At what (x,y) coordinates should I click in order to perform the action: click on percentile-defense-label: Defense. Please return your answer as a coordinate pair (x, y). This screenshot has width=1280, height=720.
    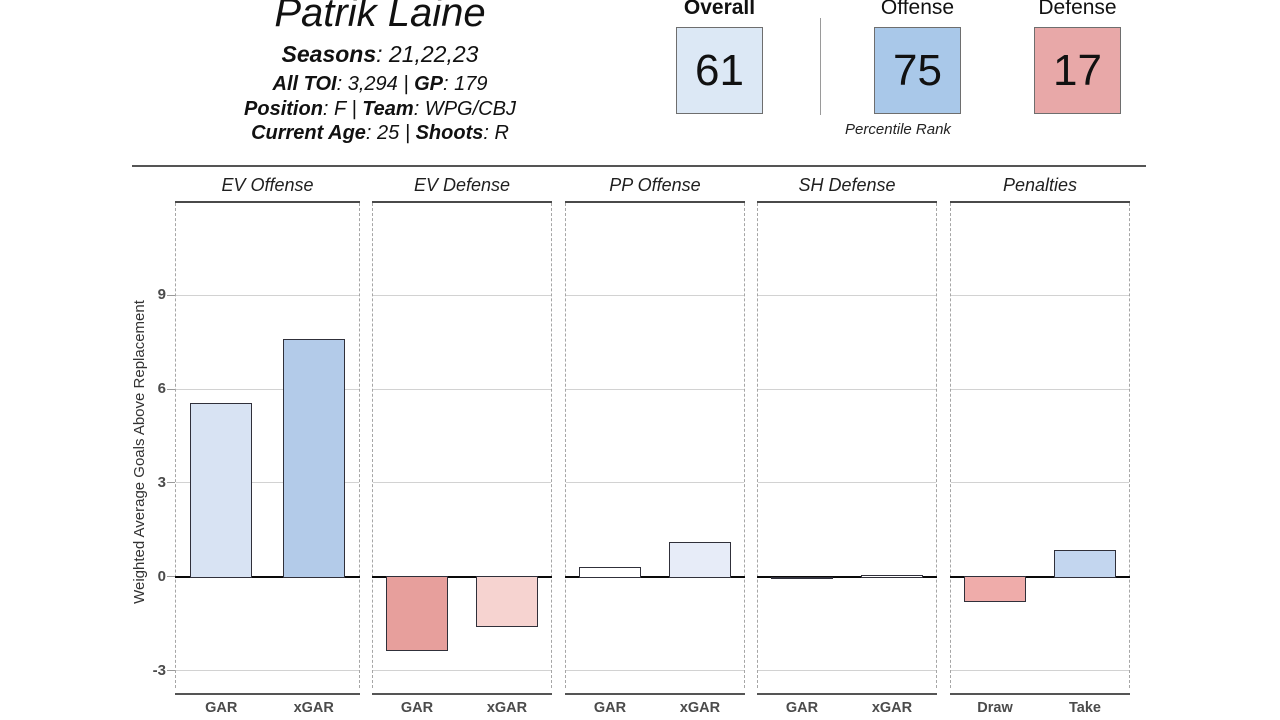
    Looking at the image, I should click on (1077, 9).